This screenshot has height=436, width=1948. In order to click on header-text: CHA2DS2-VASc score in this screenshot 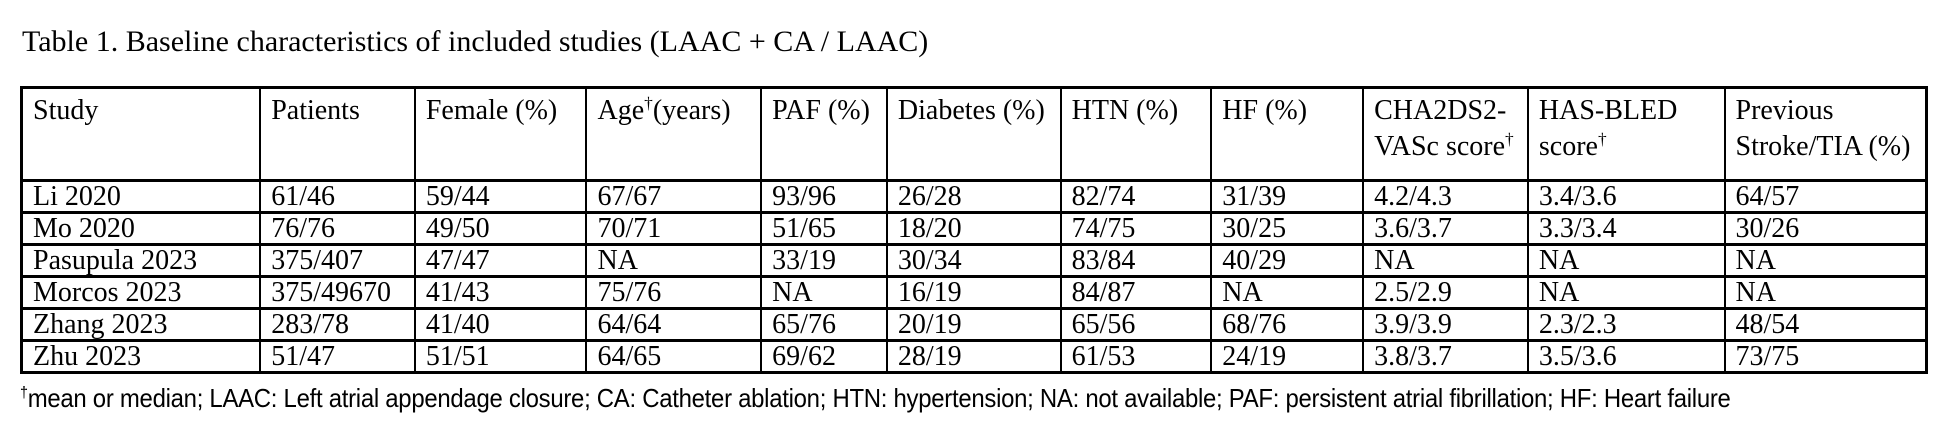, I will do `click(1440, 129)`.